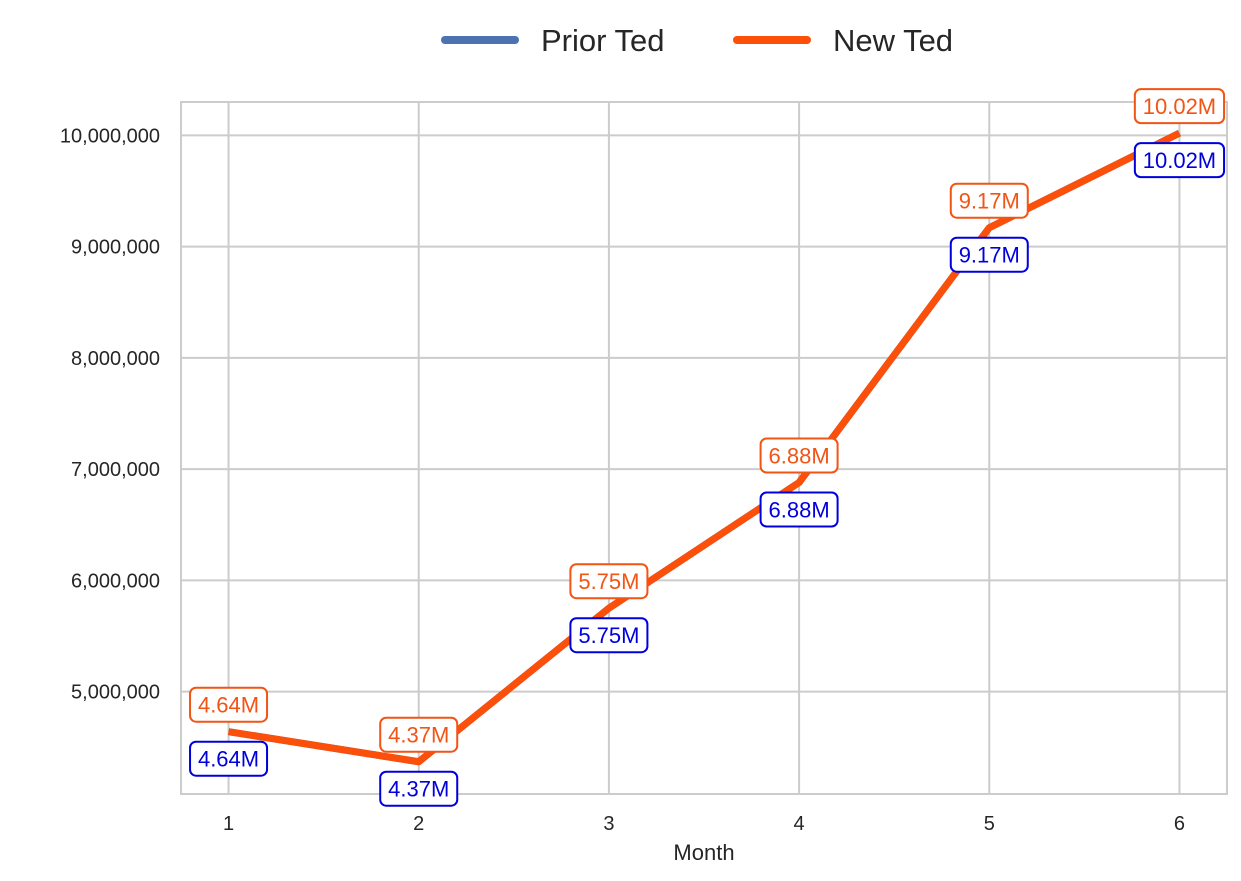  What do you see at coordinates (418, 824) in the screenshot?
I see `x-tick-label: 2` at bounding box center [418, 824].